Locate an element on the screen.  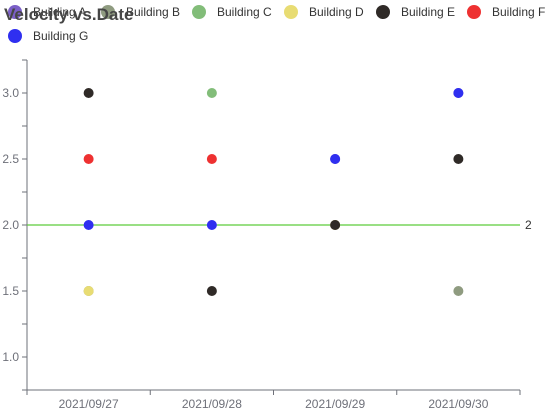
reference-line-label: 2 is located at coordinates (528, 225).